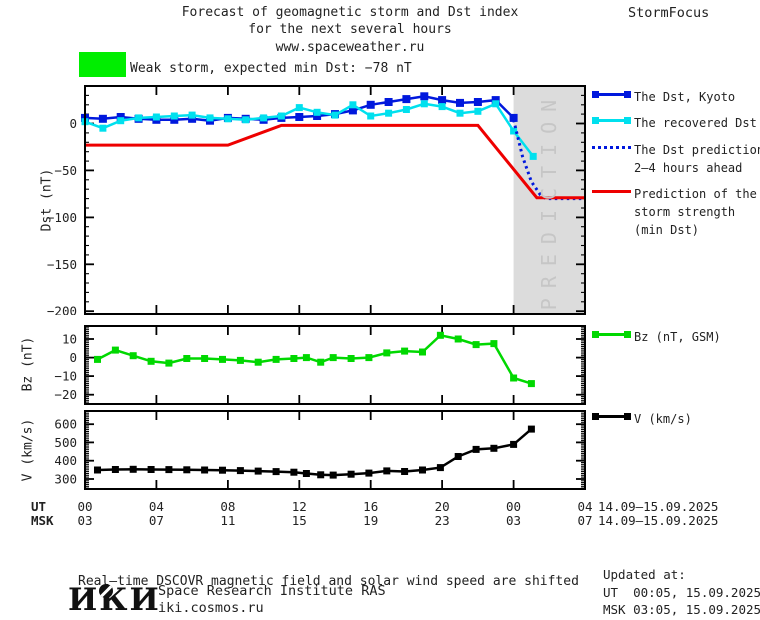 The width and height of the screenshot is (760, 620). I want to click on svg-text: 600, so click(65, 424).